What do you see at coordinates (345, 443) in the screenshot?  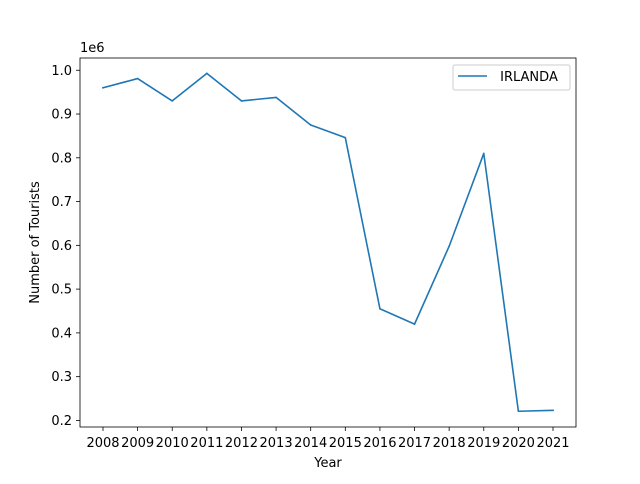 I see `x-tick-label: 2015` at bounding box center [345, 443].